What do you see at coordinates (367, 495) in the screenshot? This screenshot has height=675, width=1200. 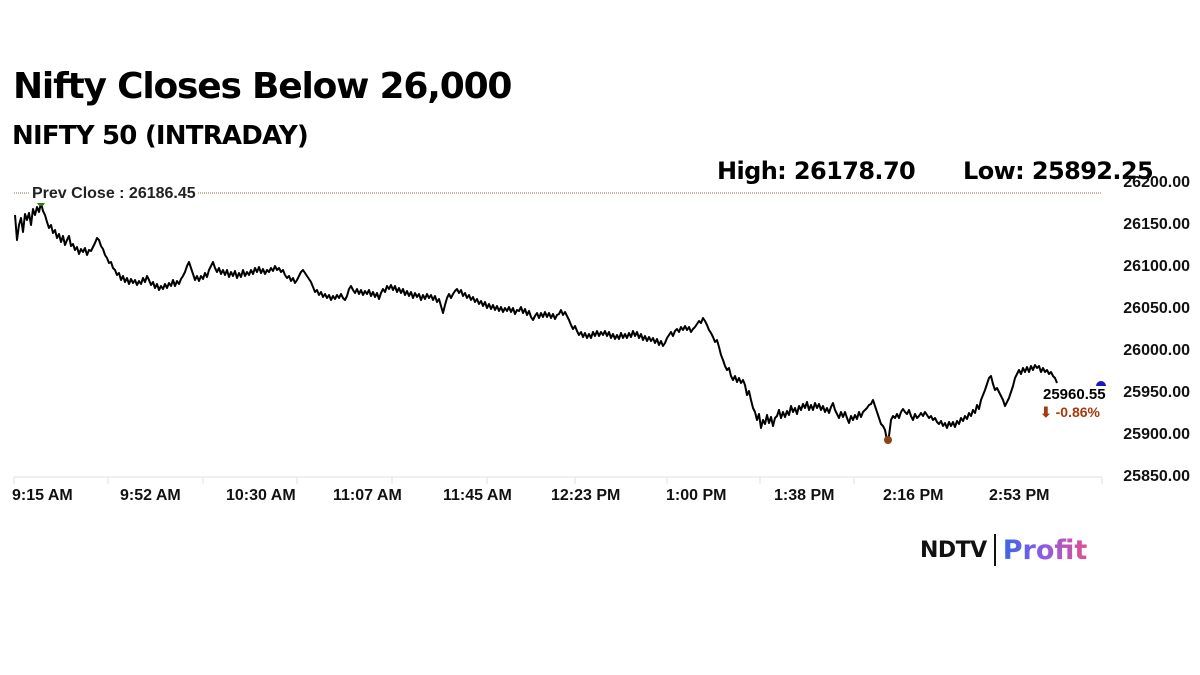 I see `x-tick-1107: 11:07 AM` at bounding box center [367, 495].